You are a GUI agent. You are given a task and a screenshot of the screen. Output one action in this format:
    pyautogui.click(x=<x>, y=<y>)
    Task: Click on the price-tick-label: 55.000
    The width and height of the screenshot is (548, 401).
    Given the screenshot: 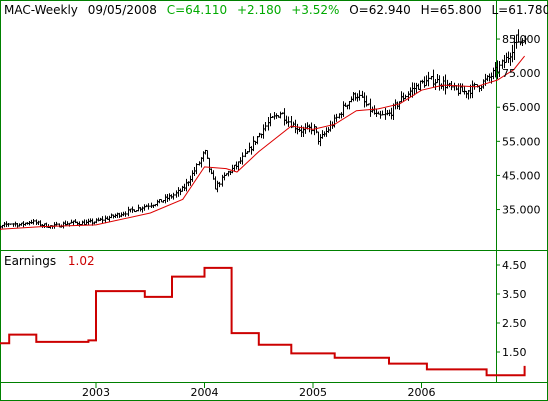 What is the action you would take?
    pyautogui.click(x=521, y=141)
    